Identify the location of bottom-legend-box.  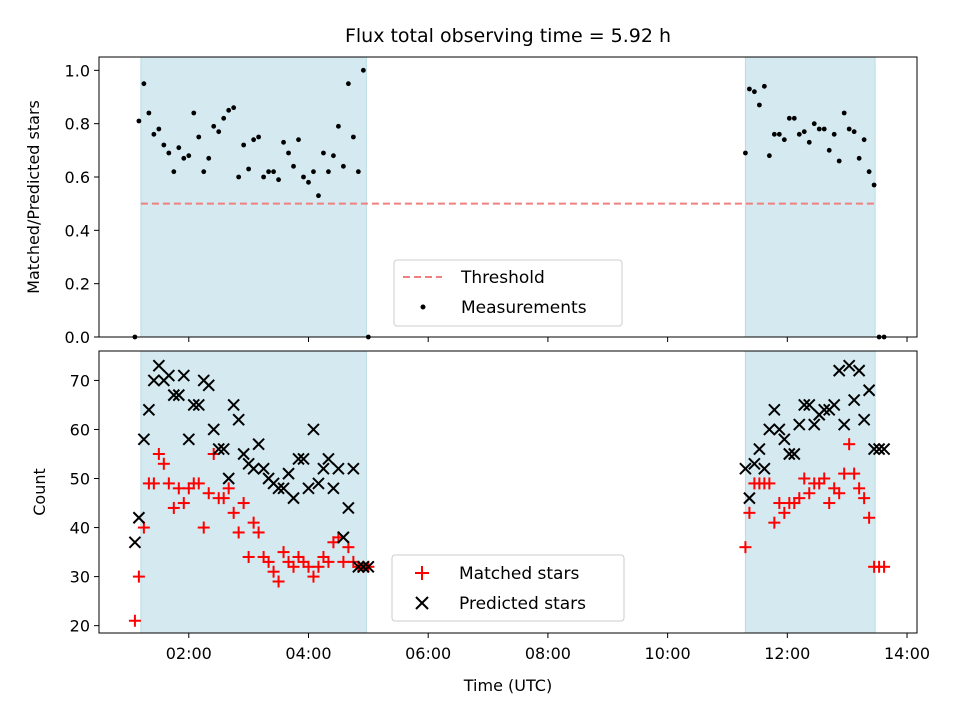
(508, 588).